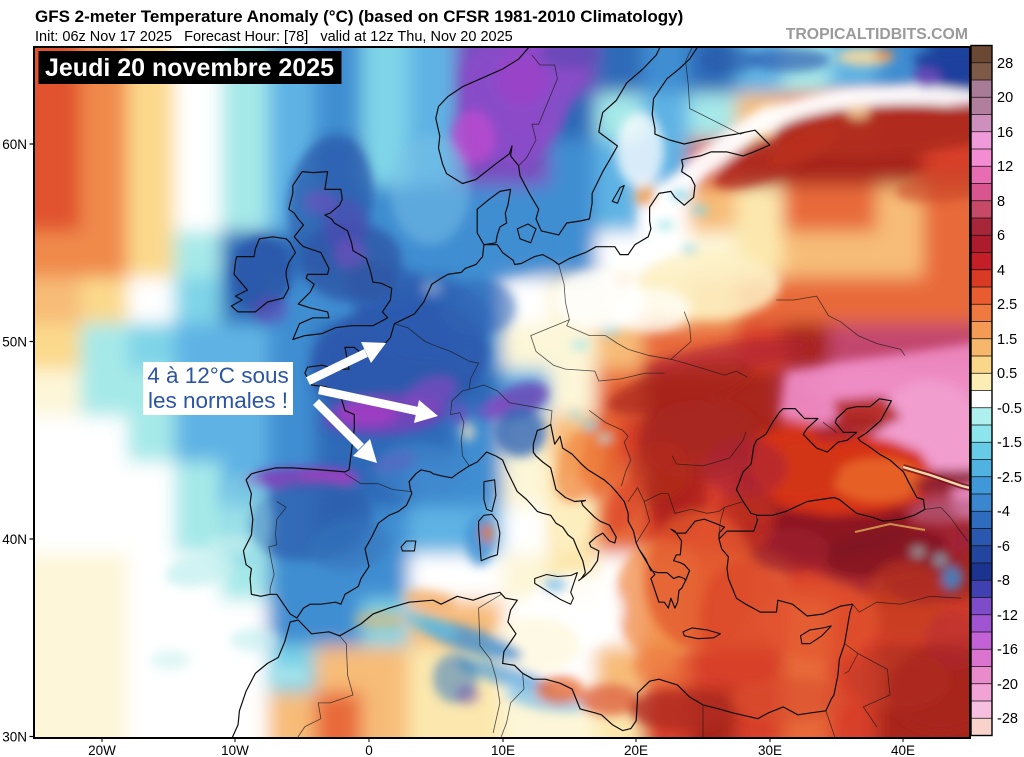 The width and height of the screenshot is (1024, 757). I want to click on svg-text: -4, so click(1003, 512).